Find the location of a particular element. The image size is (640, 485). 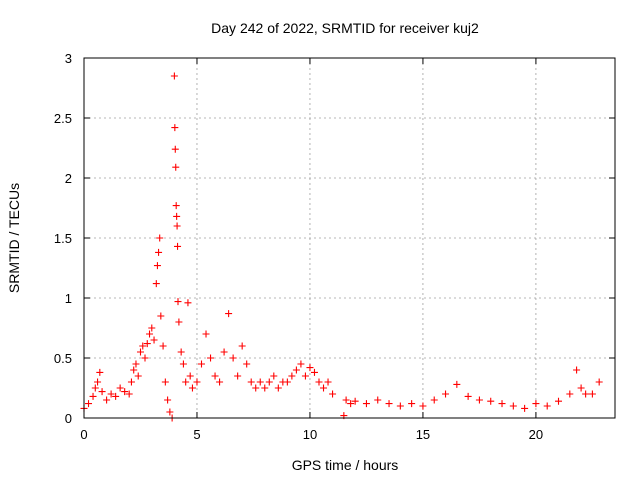

x-tick-label: 5 is located at coordinates (196, 434).